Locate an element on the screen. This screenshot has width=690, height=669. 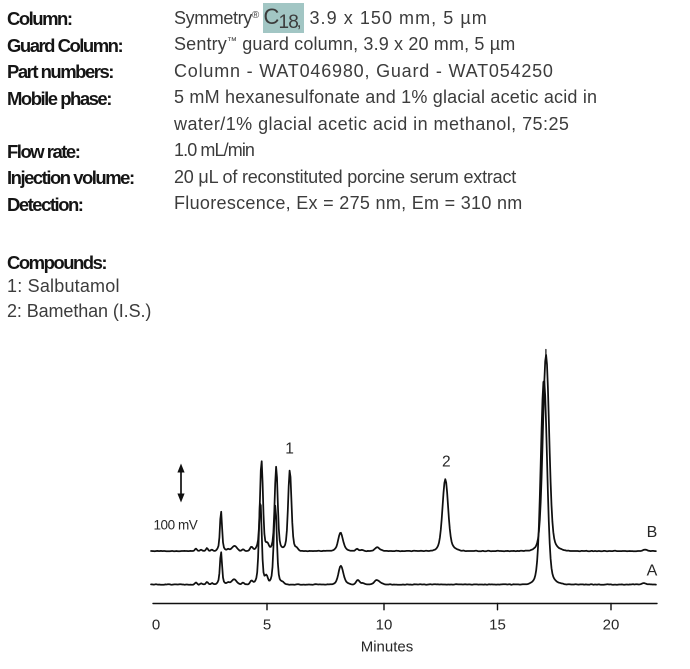
svg-text: 20 is located at coordinates (611, 625).